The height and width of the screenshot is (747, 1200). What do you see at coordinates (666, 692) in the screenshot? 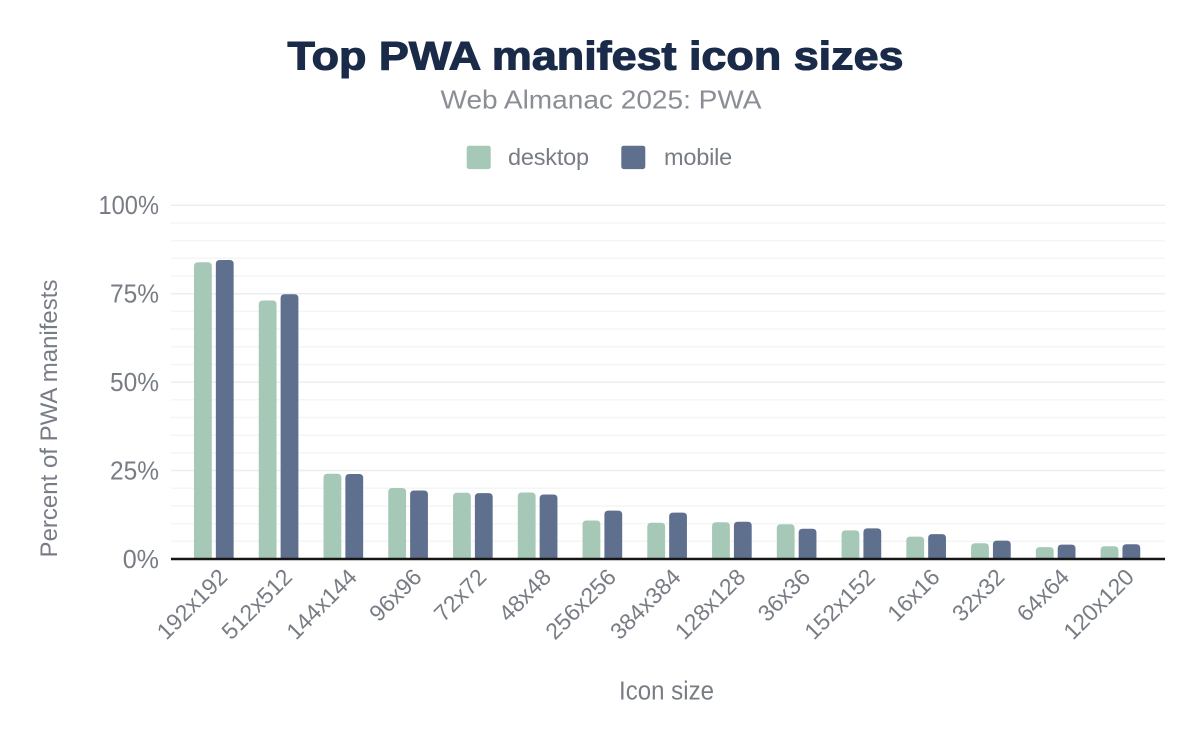
I see `svg-text: Icon size` at bounding box center [666, 692].